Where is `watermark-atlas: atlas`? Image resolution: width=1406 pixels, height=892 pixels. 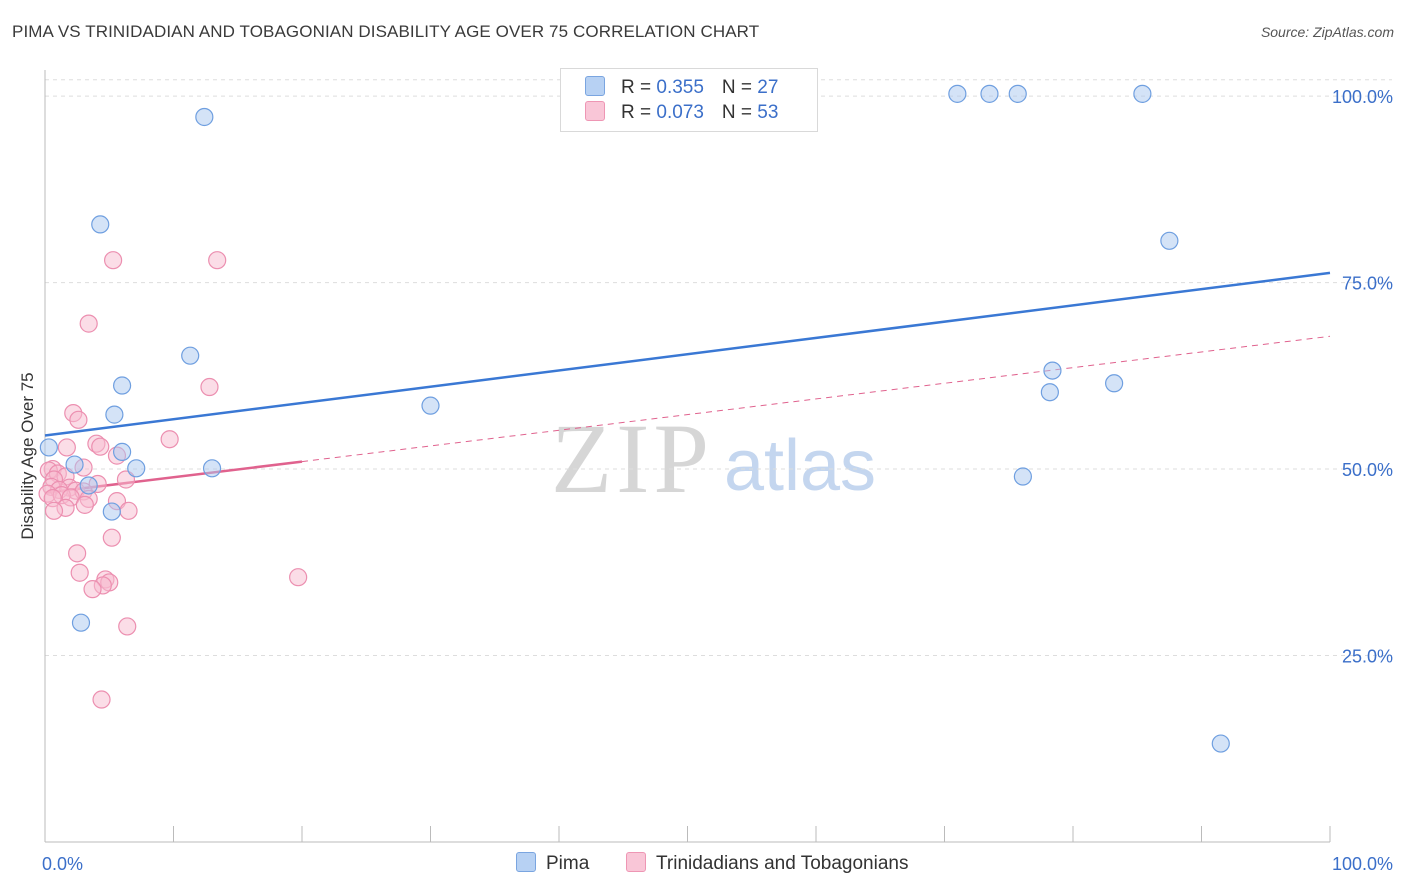 watermark-atlas: atlas is located at coordinates (800, 466).